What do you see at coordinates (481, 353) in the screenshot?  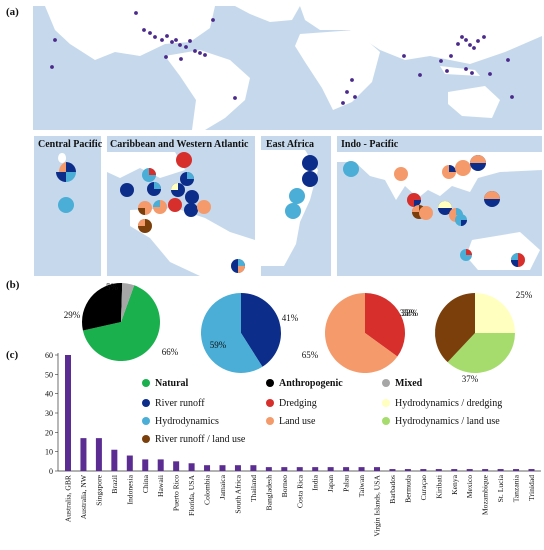 I see `pie-slice-mixed-hydro_land_use` at bounding box center [481, 353].